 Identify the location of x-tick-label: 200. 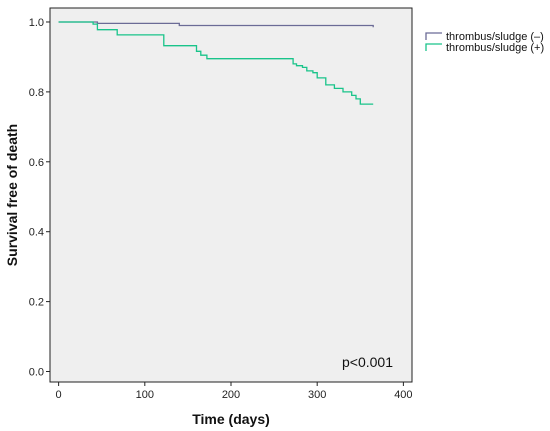
(231, 395).